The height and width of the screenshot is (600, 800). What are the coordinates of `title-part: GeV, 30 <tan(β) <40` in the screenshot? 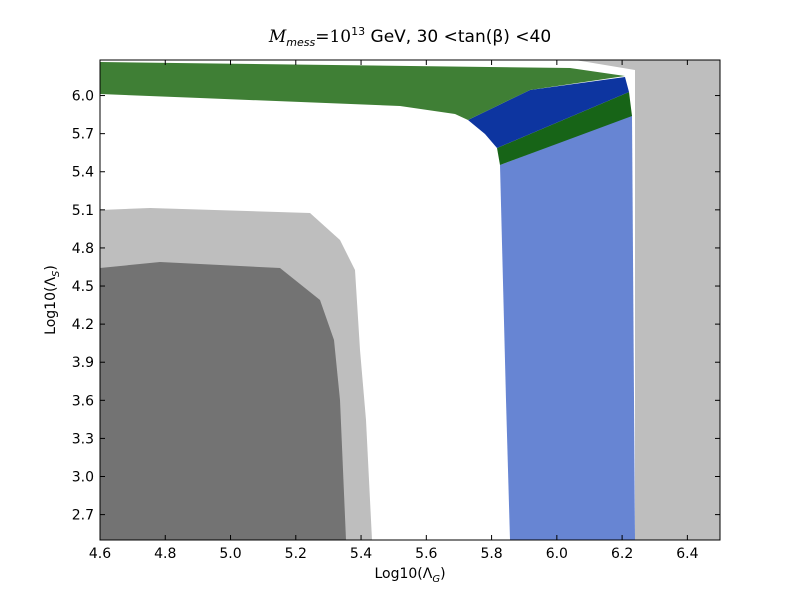 It's located at (458, 37).